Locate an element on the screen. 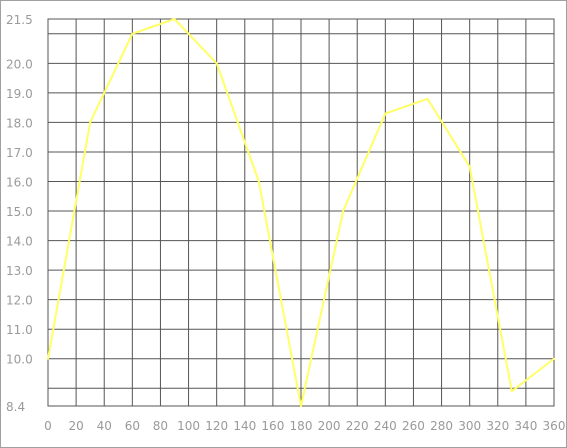 This screenshot has width=567, height=448. x-tick-label: 160 is located at coordinates (272, 426).